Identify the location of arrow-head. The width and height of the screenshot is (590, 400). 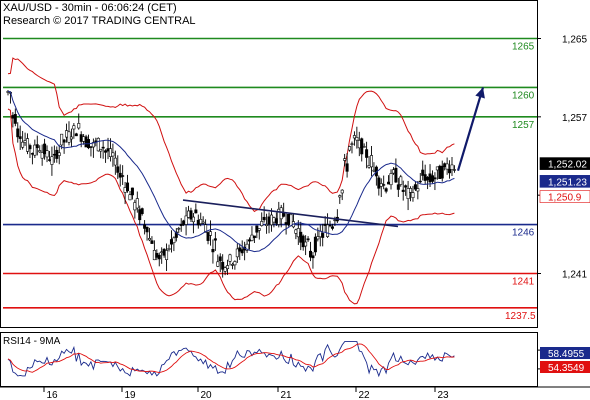
(480, 93).